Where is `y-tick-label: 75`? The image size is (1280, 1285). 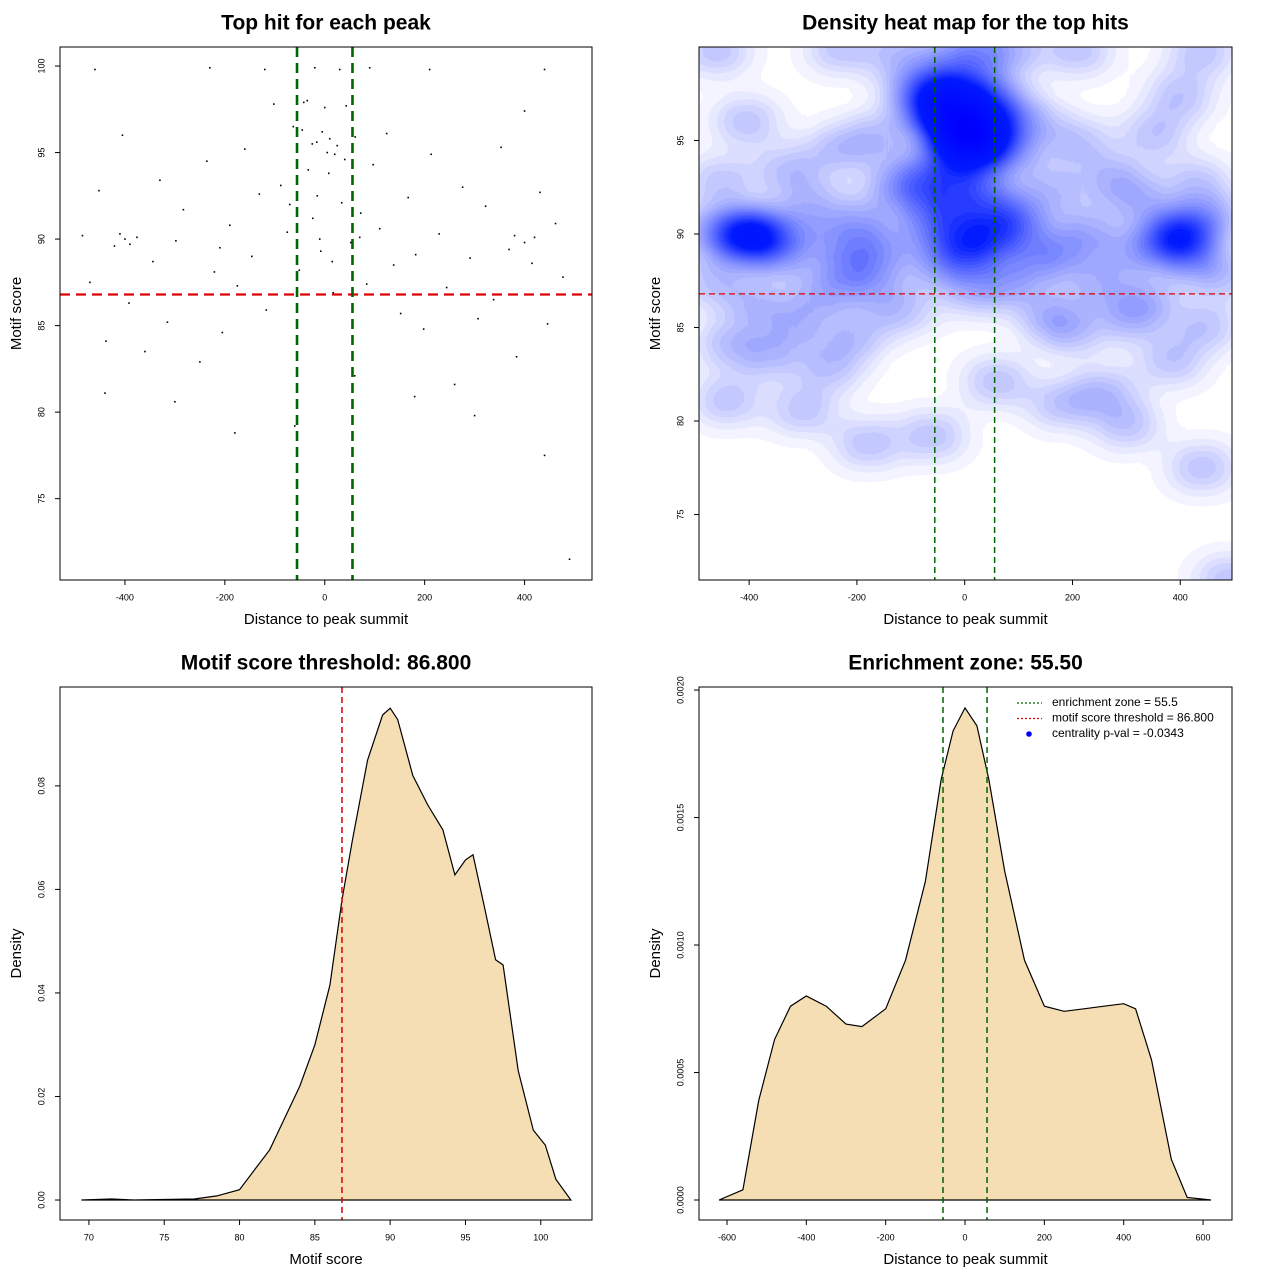 y-tick-label: 75 is located at coordinates (41, 499).